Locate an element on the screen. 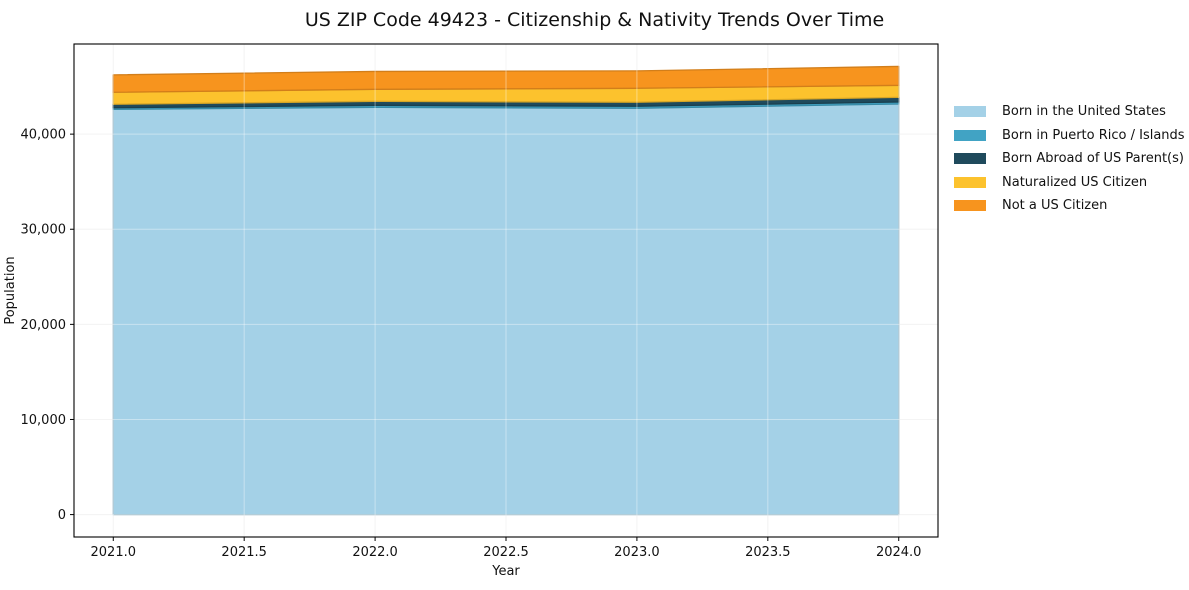 The image size is (1189, 590). y-tick-label: 0 is located at coordinates (62, 515).